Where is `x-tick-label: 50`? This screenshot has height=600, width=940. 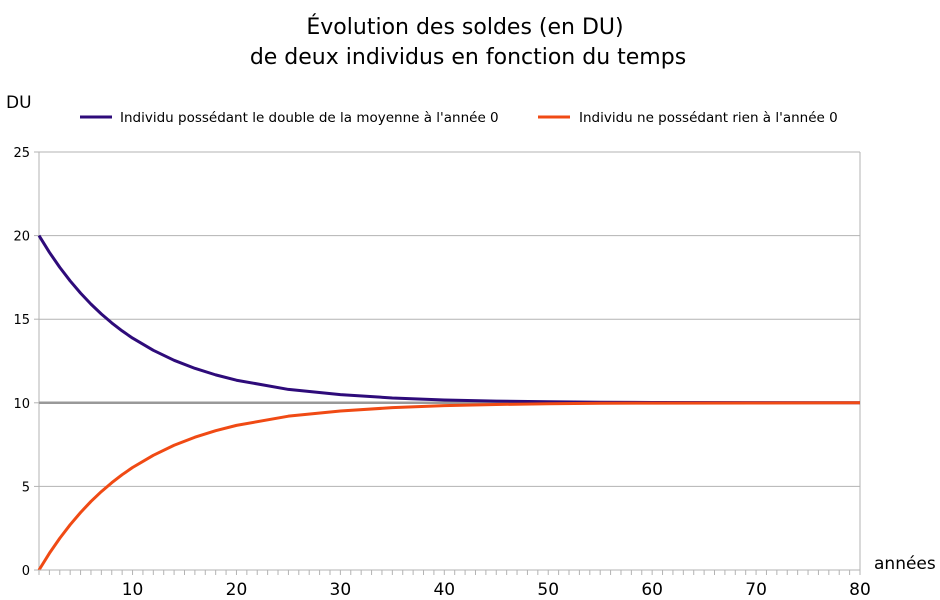 x-tick-label: 50 is located at coordinates (548, 590).